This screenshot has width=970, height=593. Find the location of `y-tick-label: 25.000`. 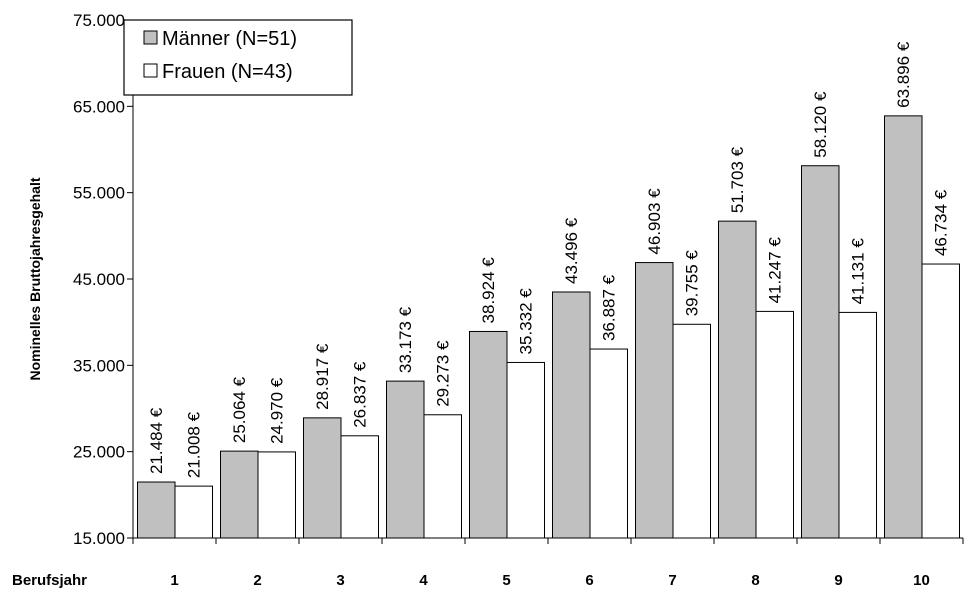

y-tick-label: 25.000 is located at coordinates (99, 452).